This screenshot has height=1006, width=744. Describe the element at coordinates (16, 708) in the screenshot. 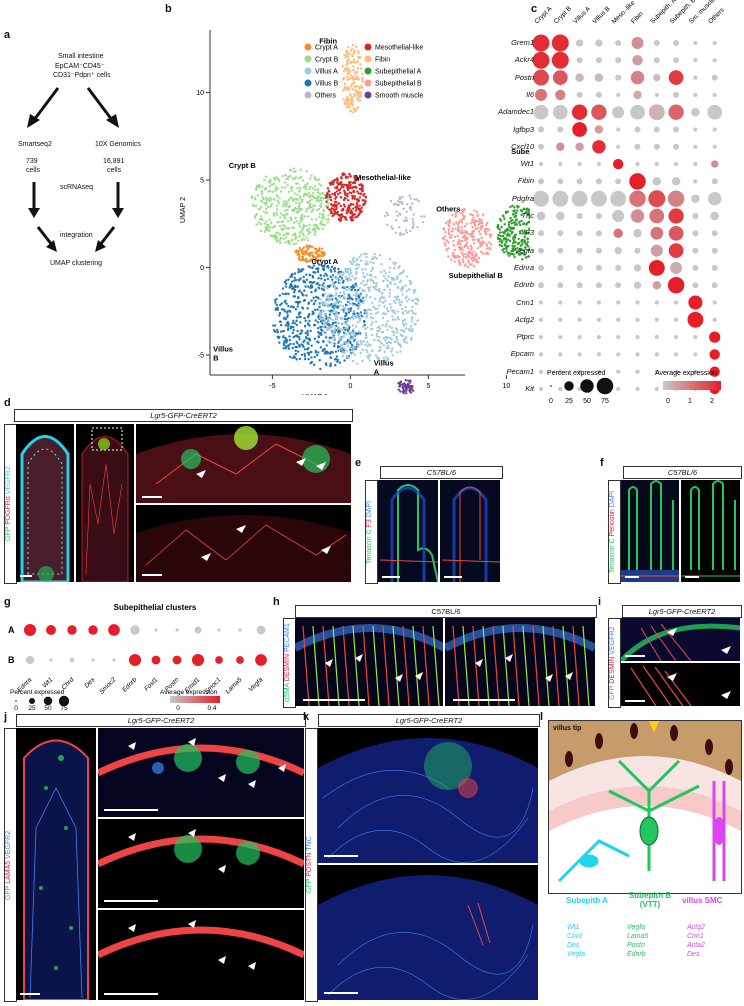

I see `size-legend-label: 0` at that location.